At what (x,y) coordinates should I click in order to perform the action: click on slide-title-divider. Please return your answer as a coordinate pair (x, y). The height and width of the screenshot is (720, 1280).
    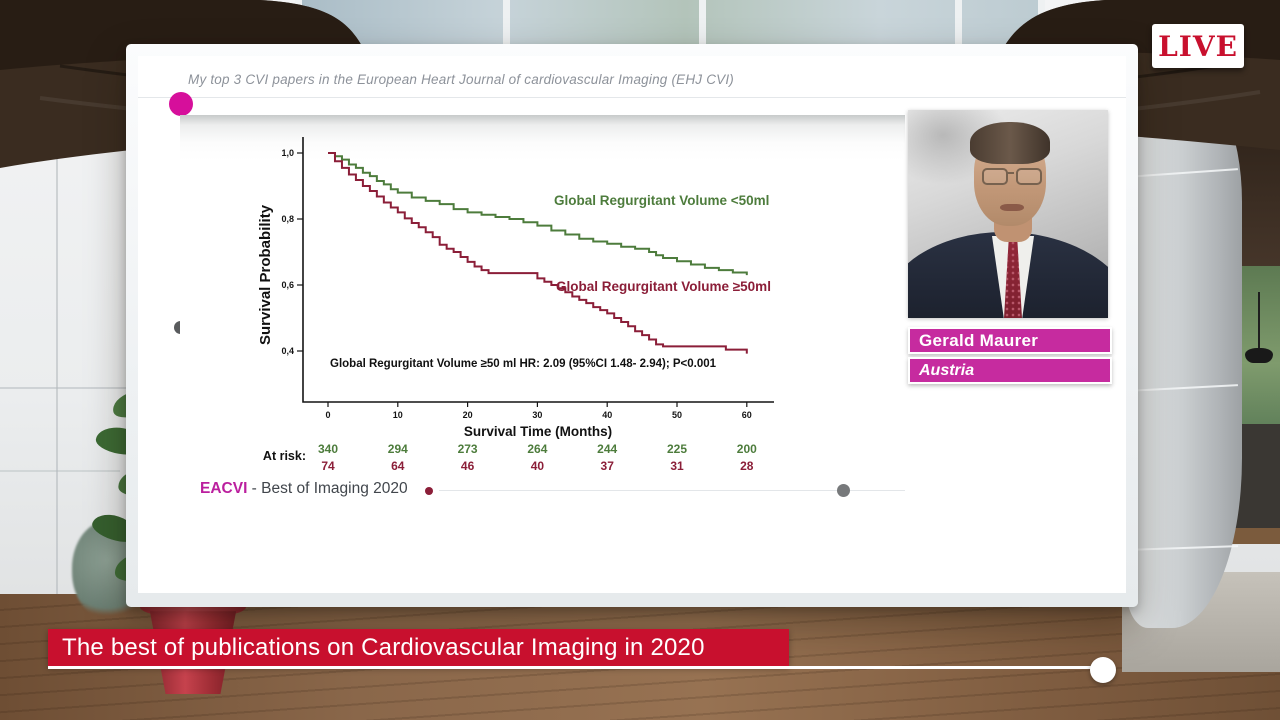
    Looking at the image, I should click on (632, 97).